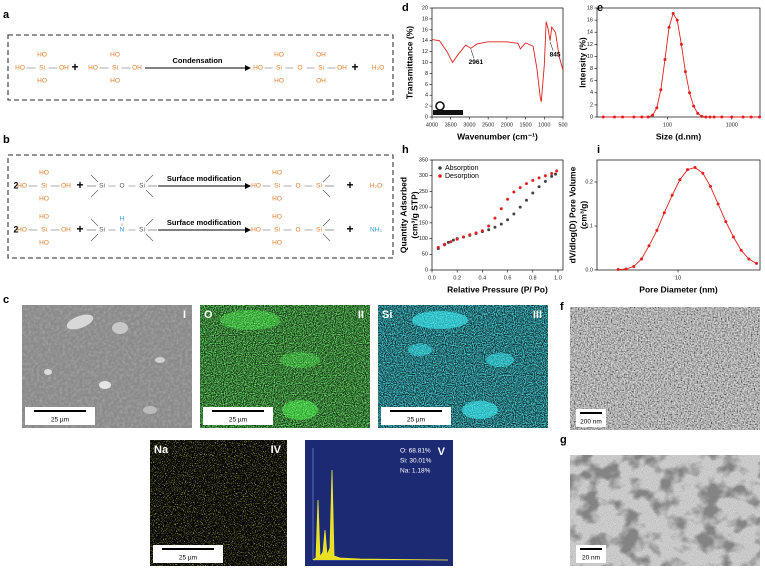 This screenshot has width=765, height=570. What do you see at coordinates (589, 226) in the screenshot?
I see `y-tick-label: 0.1` at bounding box center [589, 226].